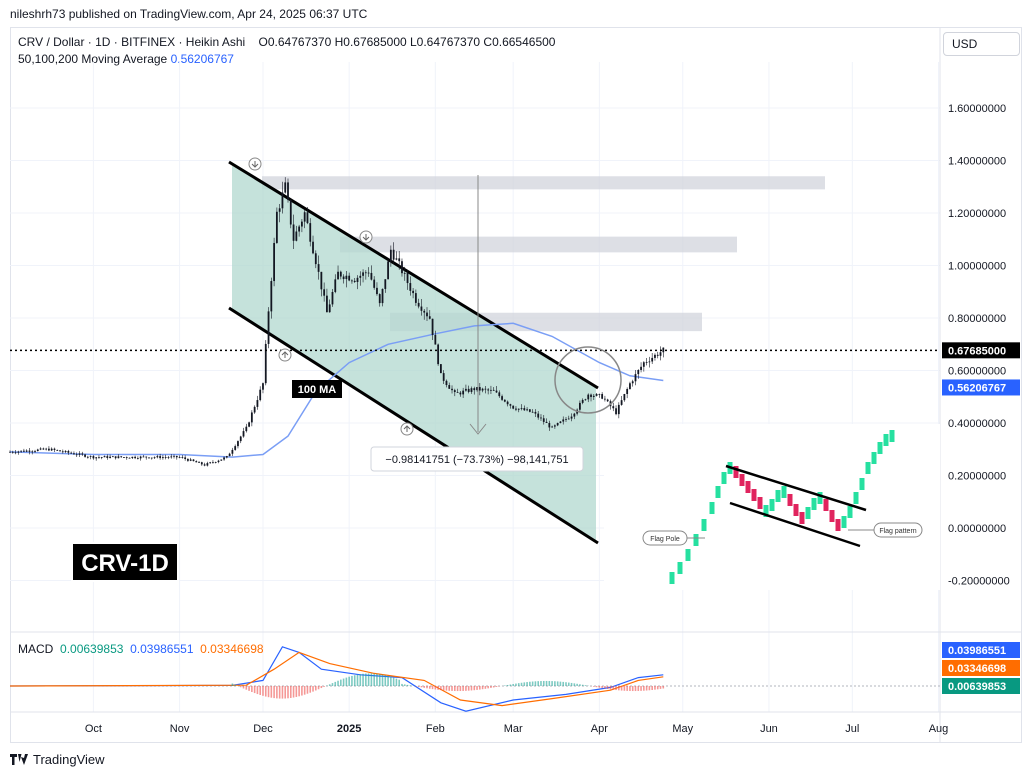 The image size is (1035, 777). I want to click on macd-legend-label: MACD, so click(36, 649).